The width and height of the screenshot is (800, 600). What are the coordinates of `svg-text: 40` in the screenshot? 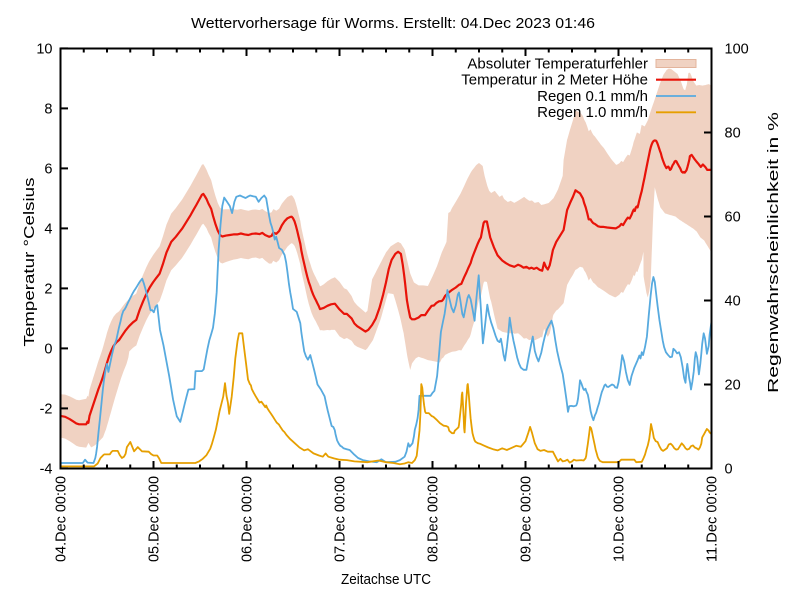 It's located at (733, 302).